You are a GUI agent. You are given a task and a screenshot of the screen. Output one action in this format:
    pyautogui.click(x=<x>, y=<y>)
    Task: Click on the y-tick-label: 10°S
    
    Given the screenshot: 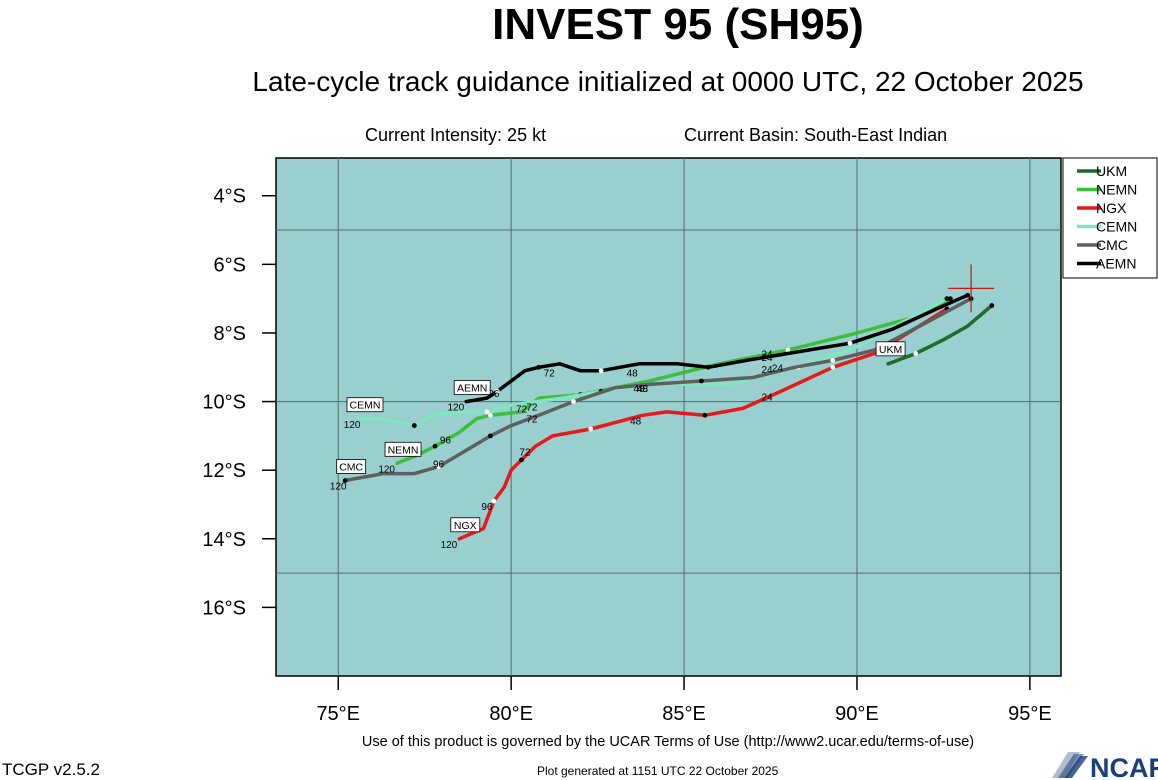 What is the action you would take?
    pyautogui.click(x=224, y=403)
    